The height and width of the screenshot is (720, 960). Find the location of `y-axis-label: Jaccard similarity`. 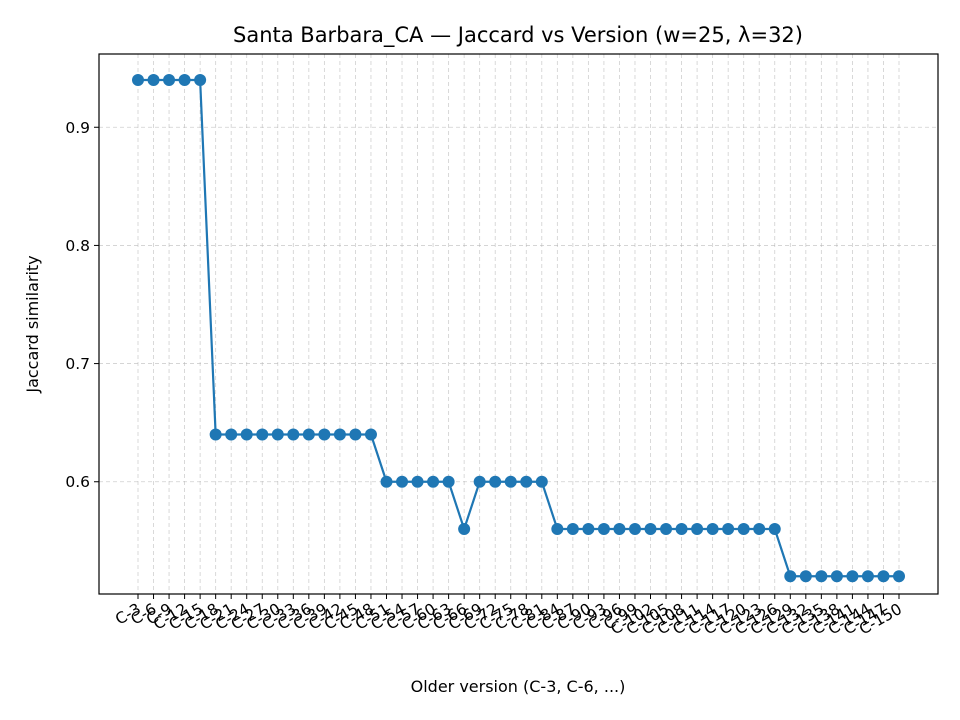

y-axis-label: Jaccard similarity is located at coordinates (32, 324).